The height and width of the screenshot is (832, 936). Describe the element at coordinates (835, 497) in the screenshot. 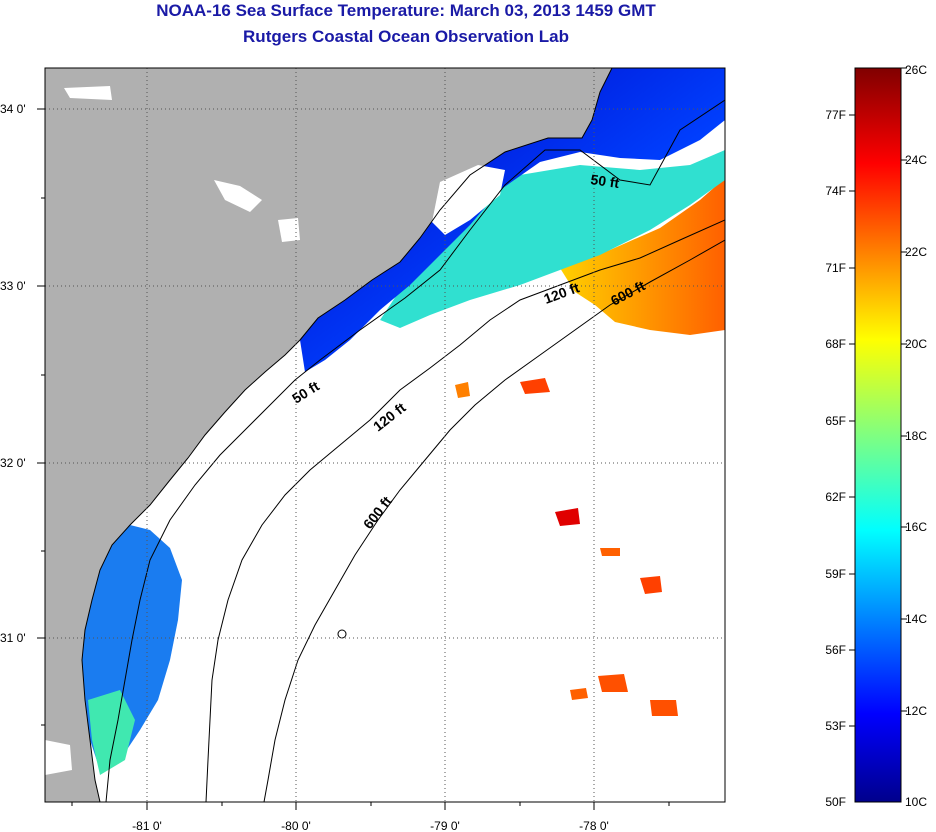

I see `colorbar-fahrenheit-label: 62F` at that location.